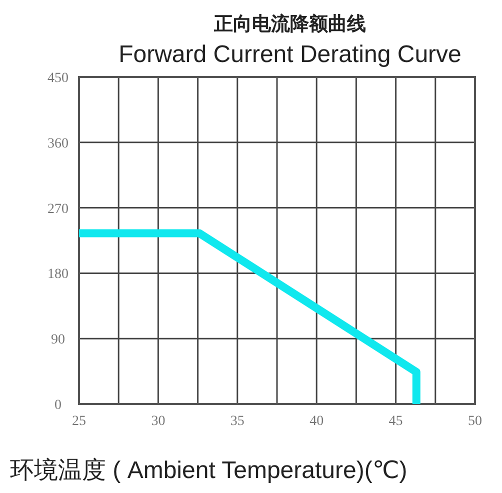 The width and height of the screenshot is (502, 493). I want to click on x-tick-label: 50, so click(475, 421).